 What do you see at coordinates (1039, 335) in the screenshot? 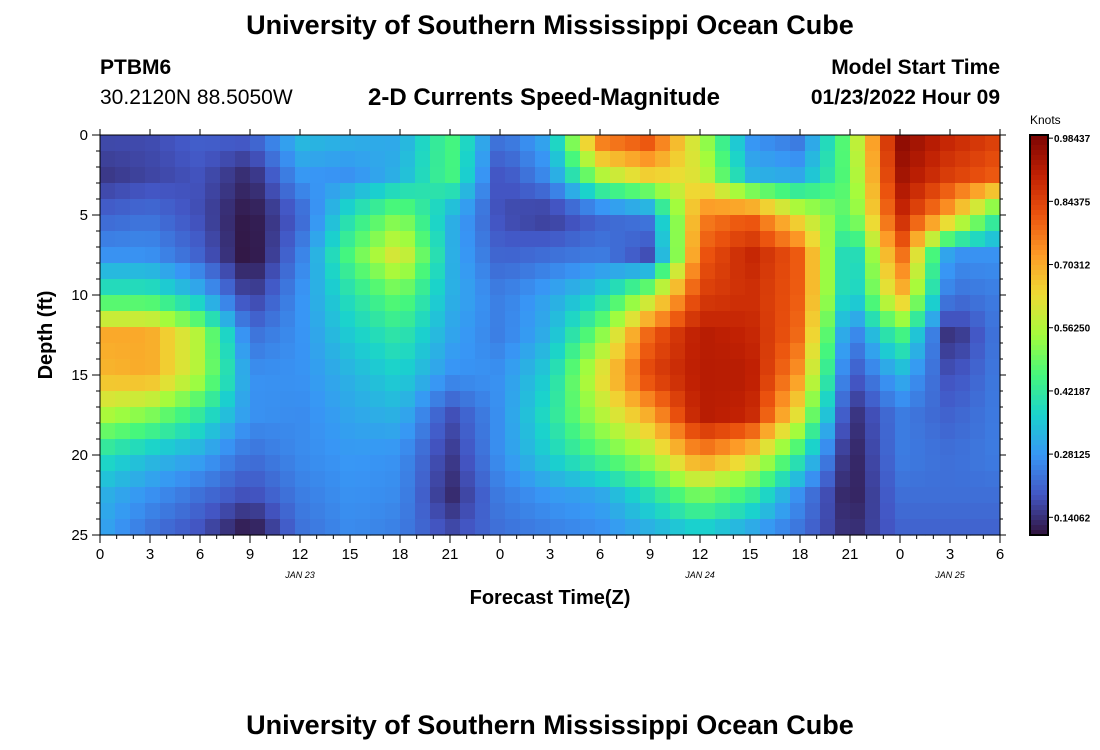
I see `colorbar-frame` at bounding box center [1039, 335].